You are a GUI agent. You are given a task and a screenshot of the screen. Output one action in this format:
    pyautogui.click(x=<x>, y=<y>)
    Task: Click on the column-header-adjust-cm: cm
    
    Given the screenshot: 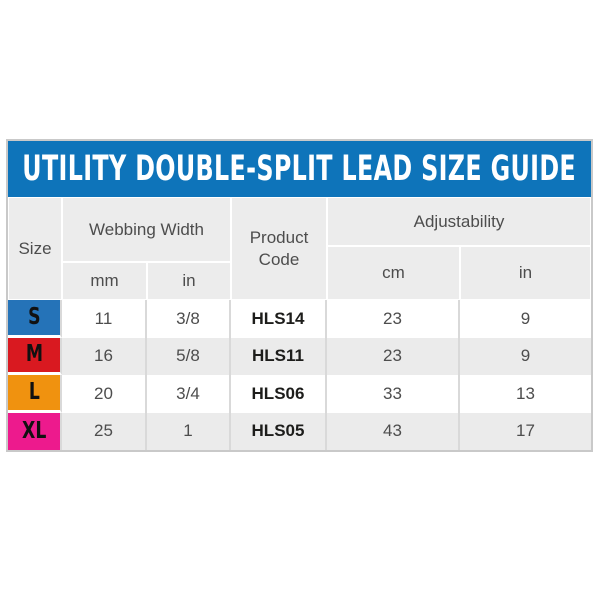 What is the action you would take?
    pyautogui.click(x=393, y=273)
    